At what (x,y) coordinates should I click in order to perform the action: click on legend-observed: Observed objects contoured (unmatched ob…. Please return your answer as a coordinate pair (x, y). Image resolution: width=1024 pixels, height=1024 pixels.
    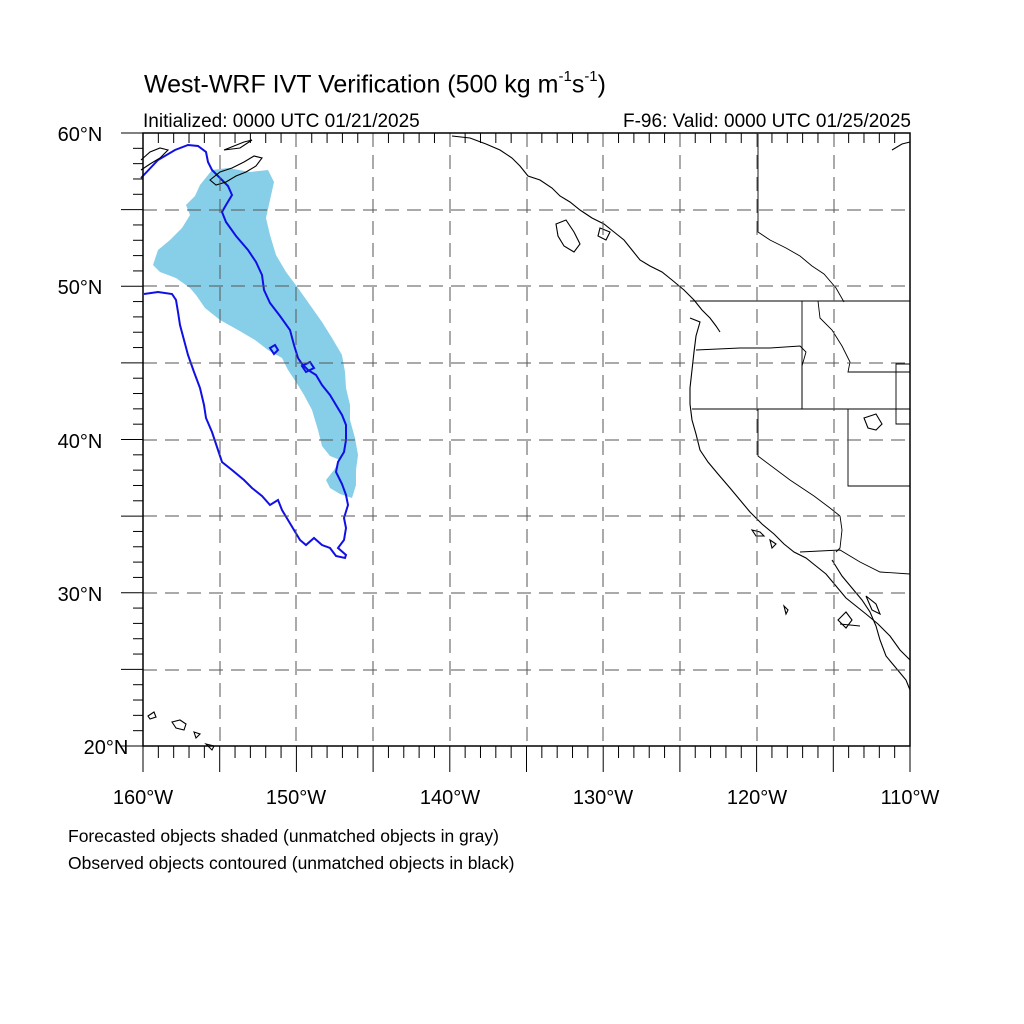
    Looking at the image, I should click on (291, 863).